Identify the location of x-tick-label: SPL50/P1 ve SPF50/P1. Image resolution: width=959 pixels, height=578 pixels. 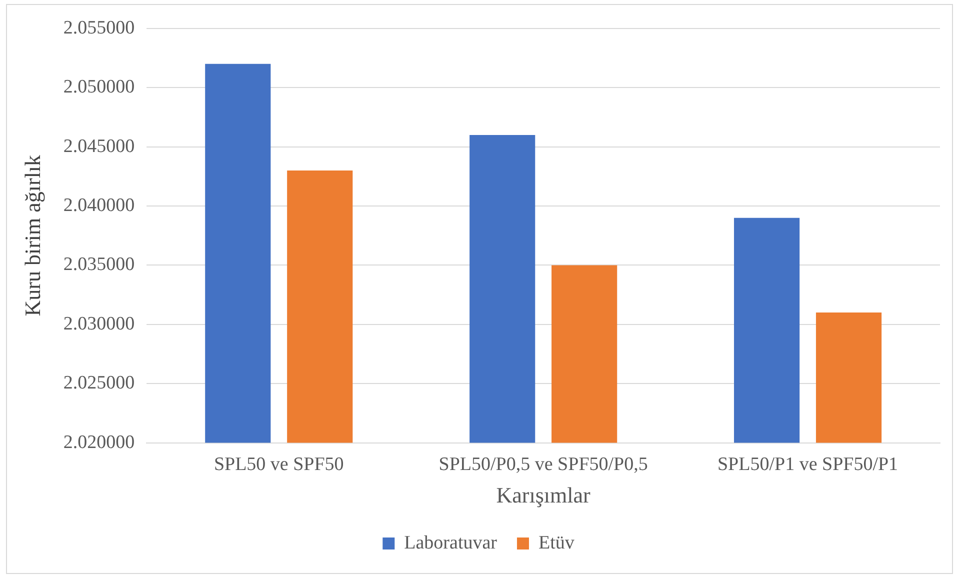
(807, 465).